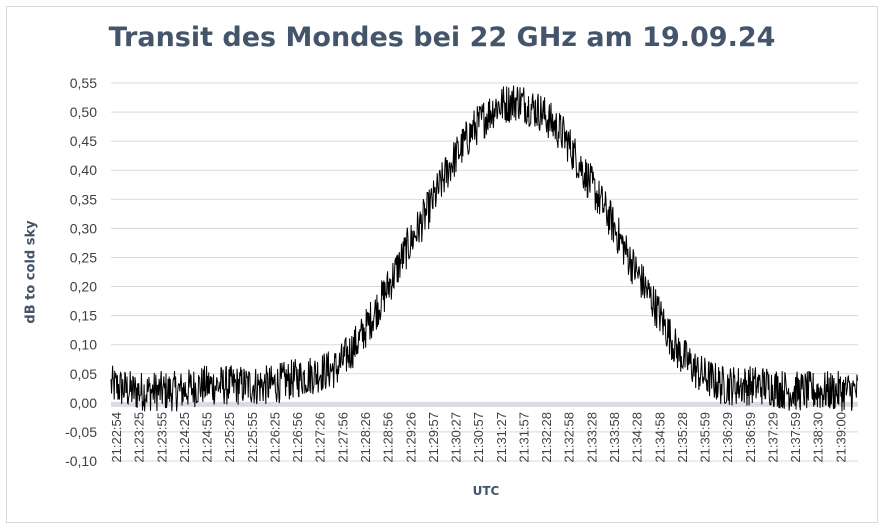 The width and height of the screenshot is (884, 529). What do you see at coordinates (116, 437) in the screenshot?
I see `x-tick-label: 21:22:54` at bounding box center [116, 437].